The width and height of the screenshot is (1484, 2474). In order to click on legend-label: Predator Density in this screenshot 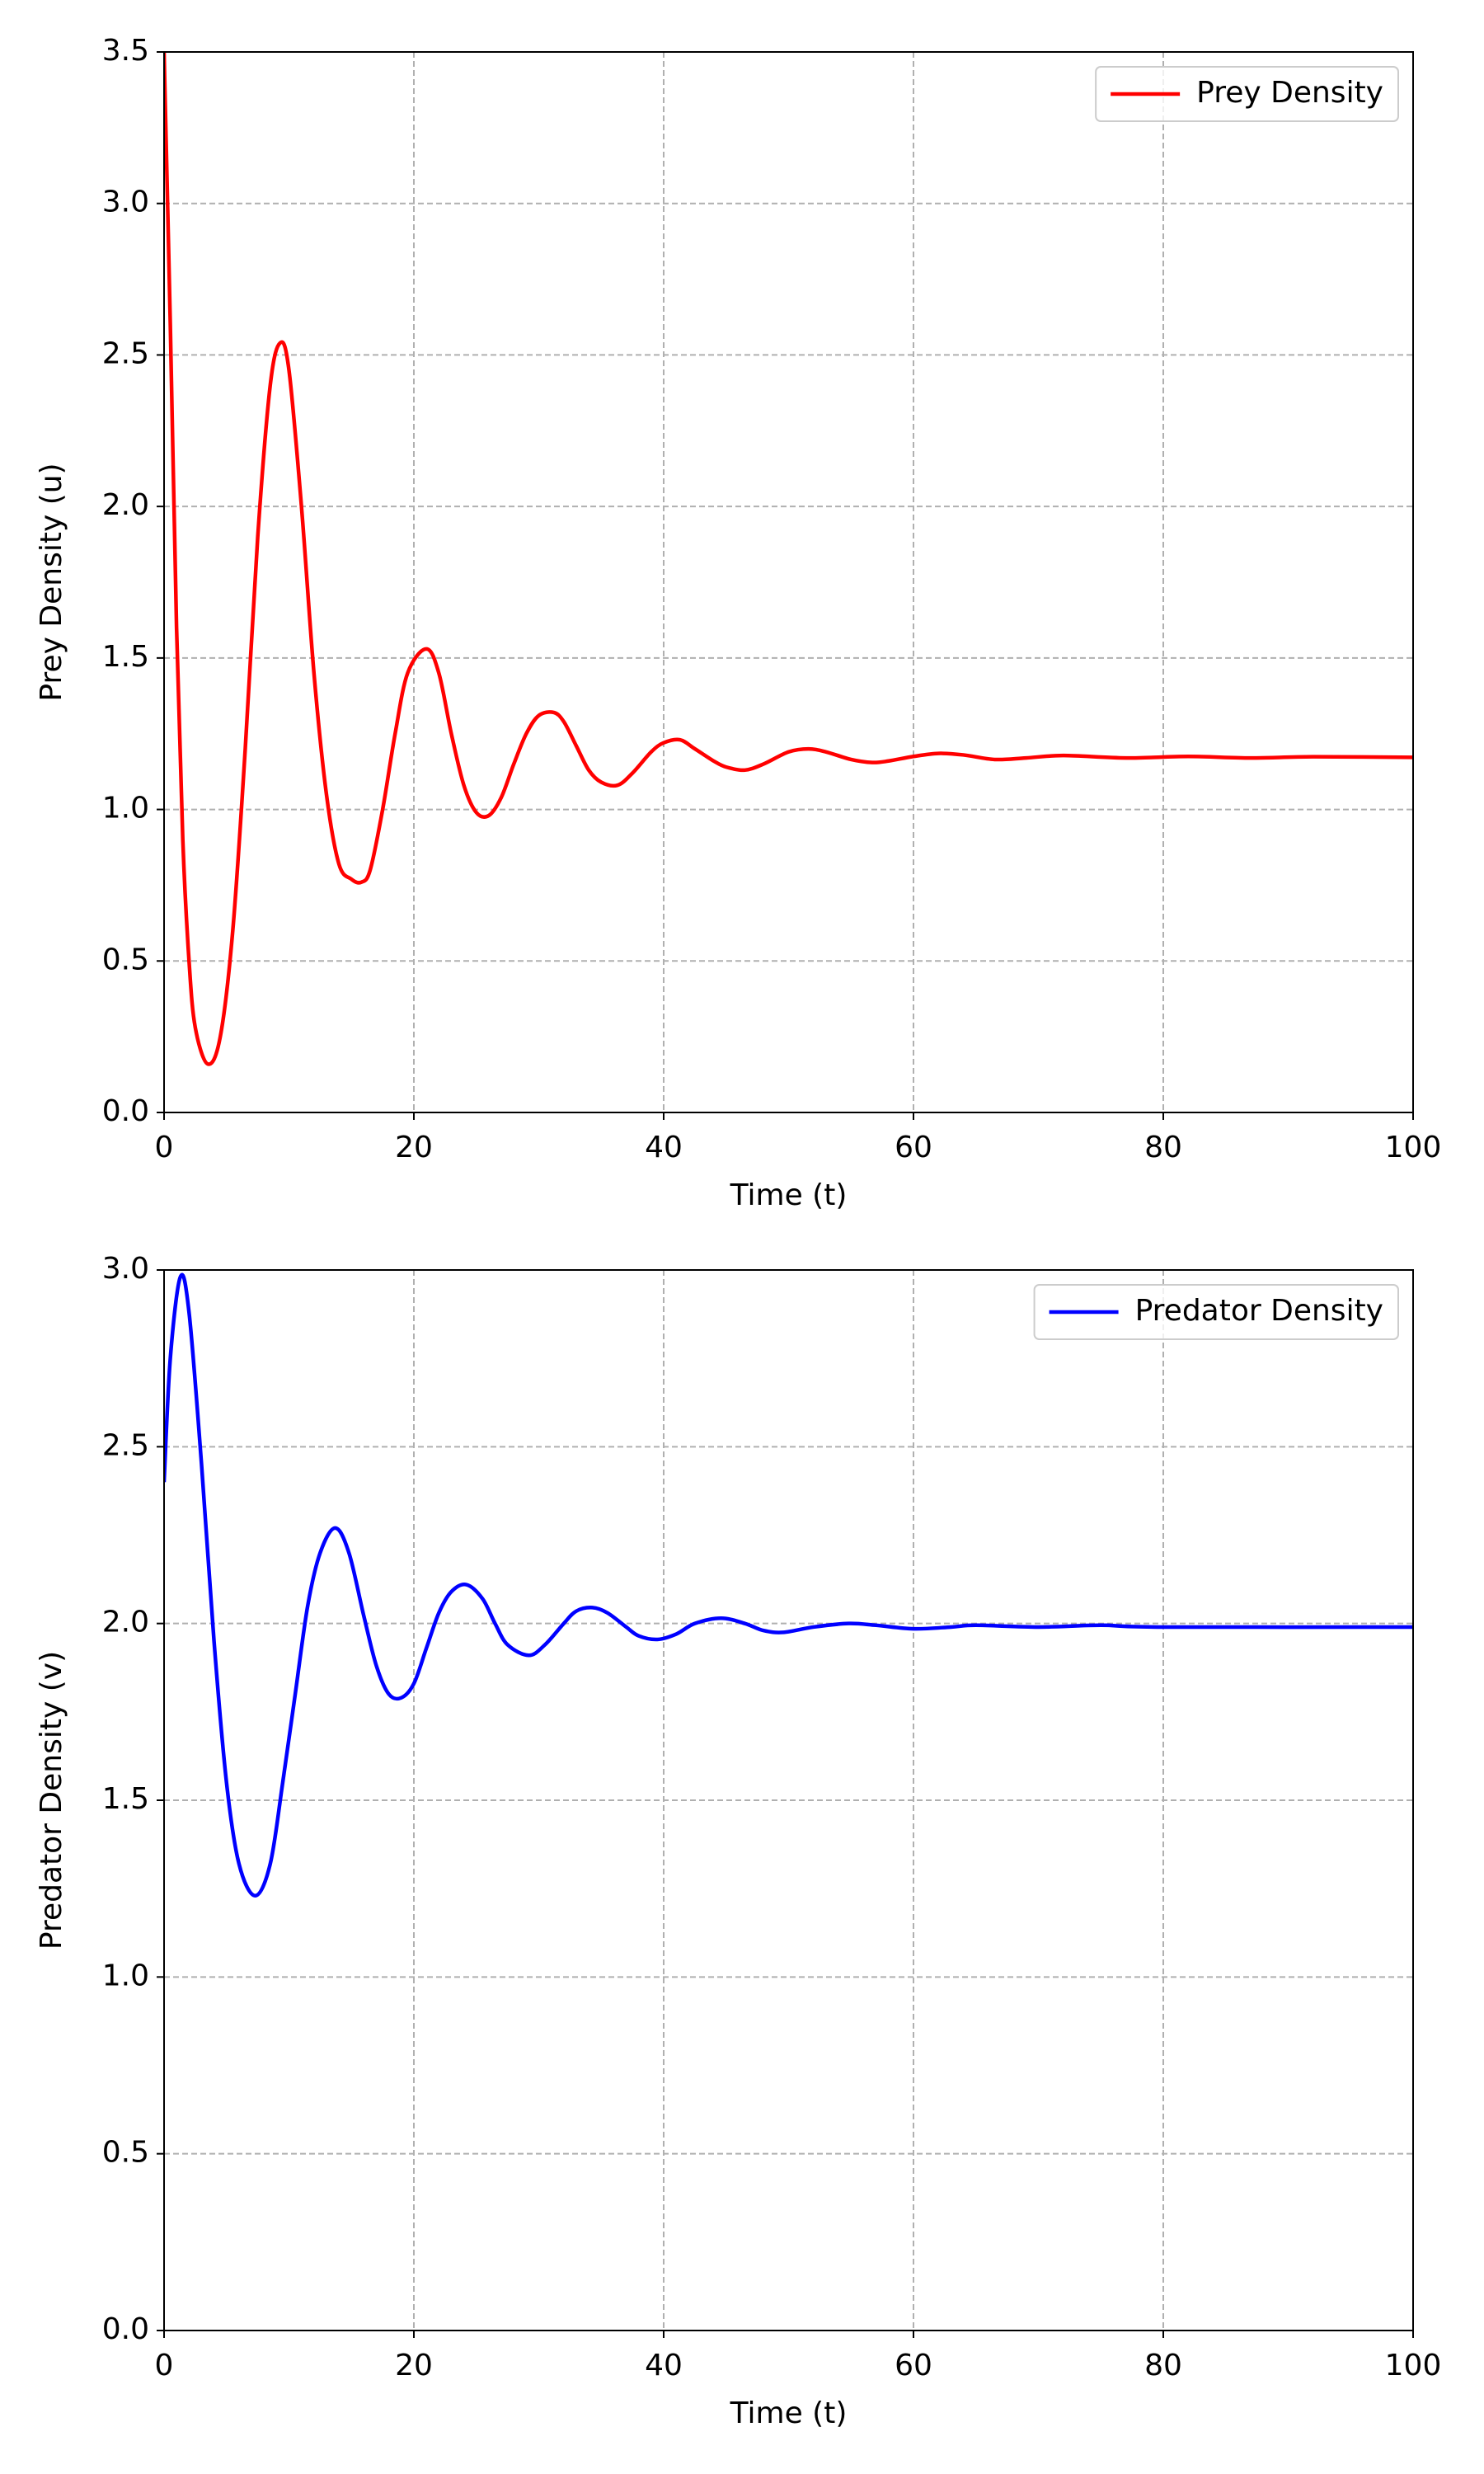, I will do `click(1259, 1311)`.